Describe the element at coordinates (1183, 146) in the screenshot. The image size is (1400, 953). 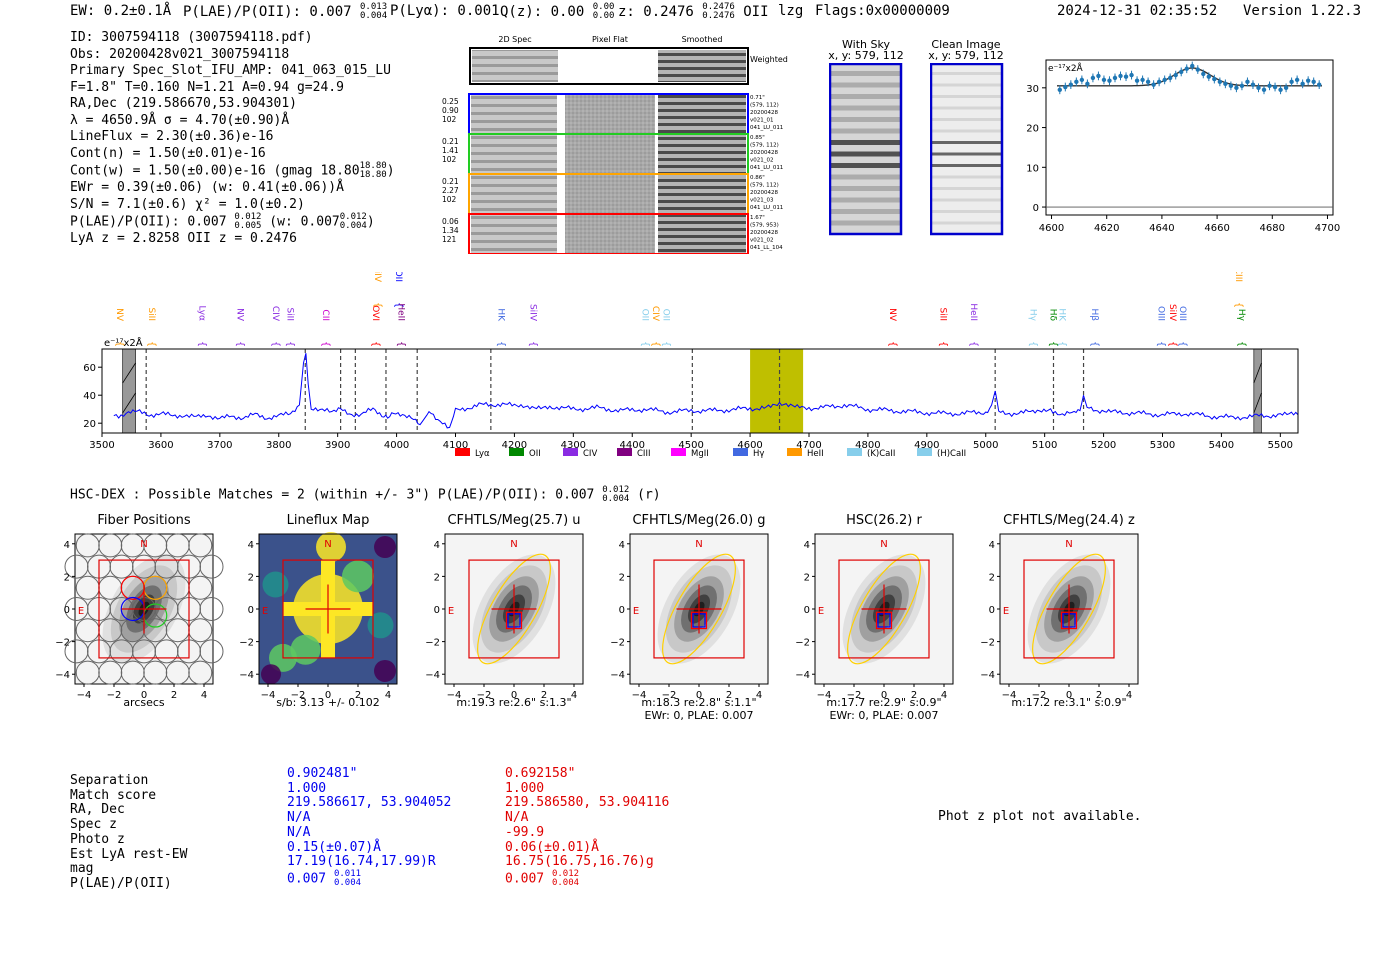
I see `zoom-plot: e⁻¹⁷x2Å 4600 4620 4640 4660 4680 4700 0 10 20 30` at that location.